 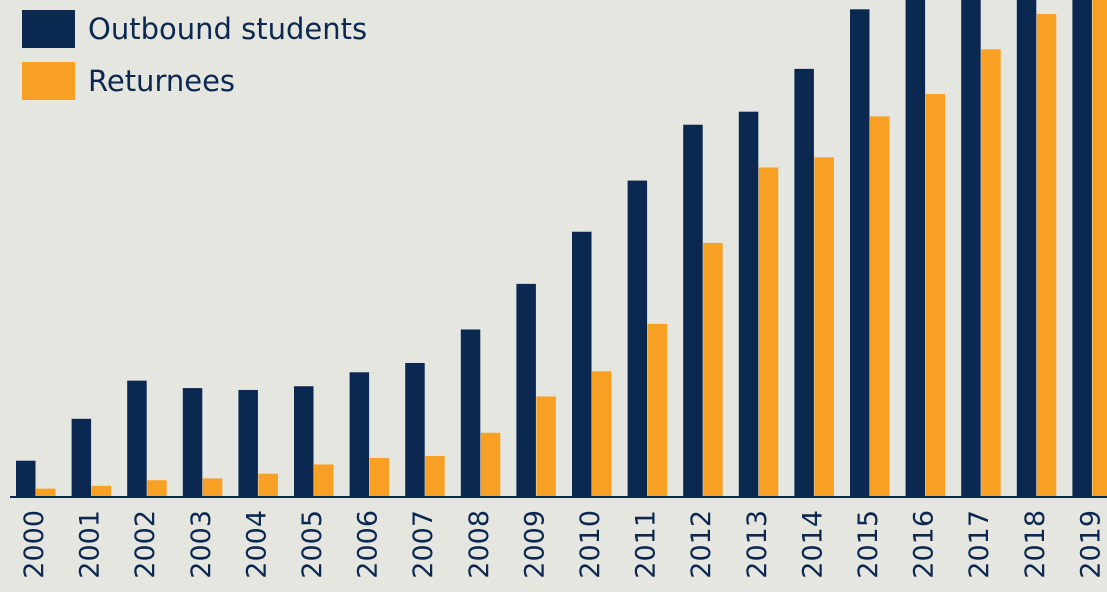 What do you see at coordinates (924, 544) in the screenshot?
I see `x-tick-label: 2016` at bounding box center [924, 544].